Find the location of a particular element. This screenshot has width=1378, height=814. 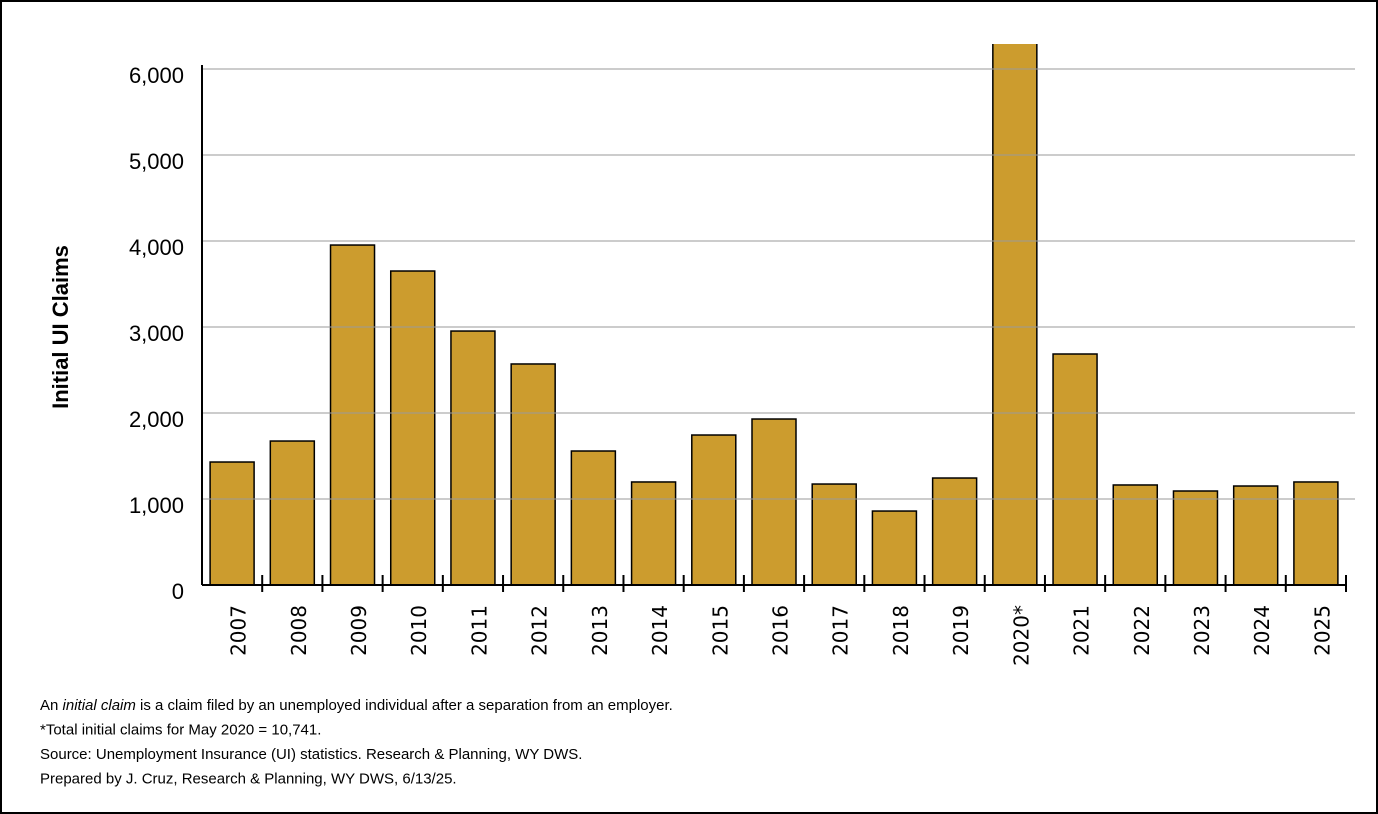

note-part: An is located at coordinates (51, 705).